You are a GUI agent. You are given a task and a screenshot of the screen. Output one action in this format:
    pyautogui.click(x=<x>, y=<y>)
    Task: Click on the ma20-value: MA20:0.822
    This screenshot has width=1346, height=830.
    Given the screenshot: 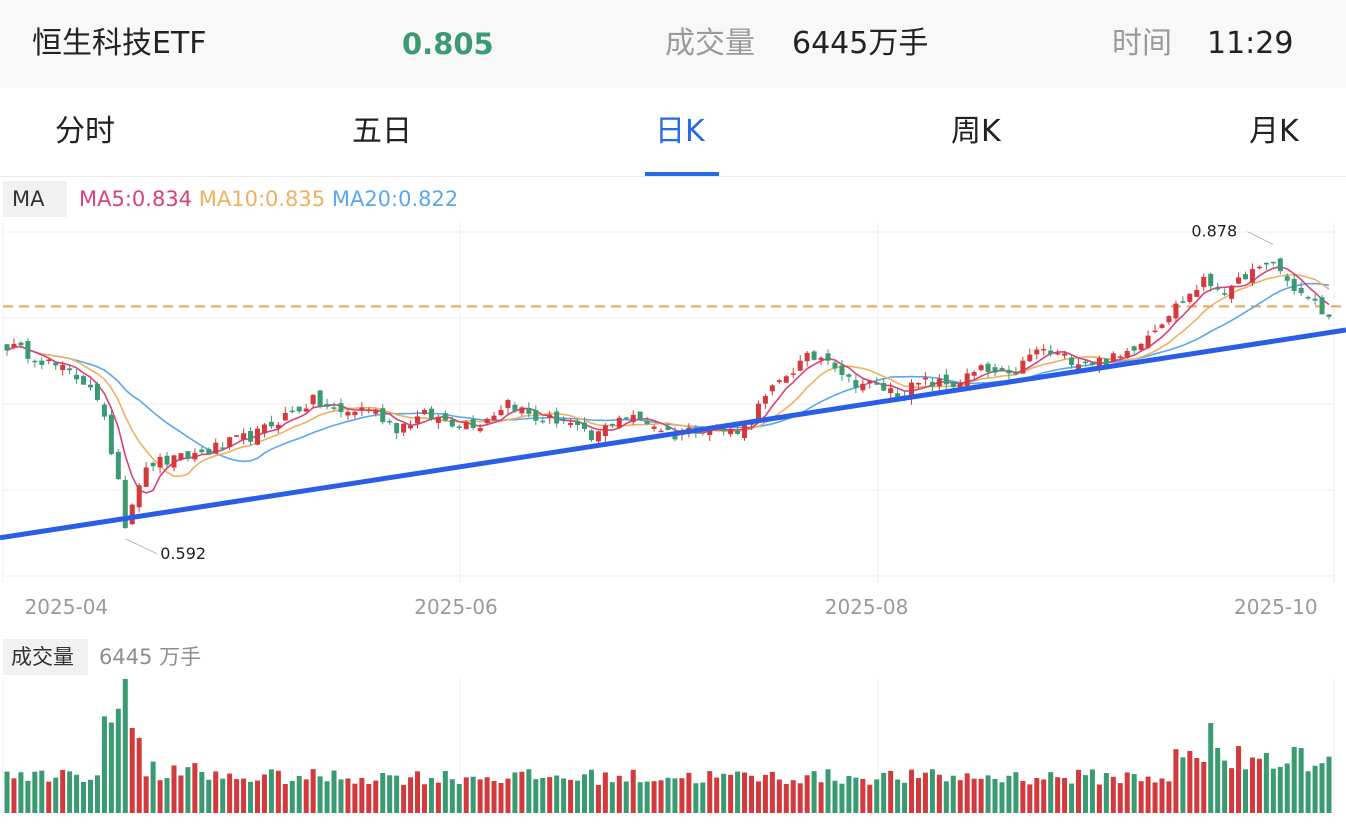 What is the action you would take?
    pyautogui.click(x=395, y=199)
    